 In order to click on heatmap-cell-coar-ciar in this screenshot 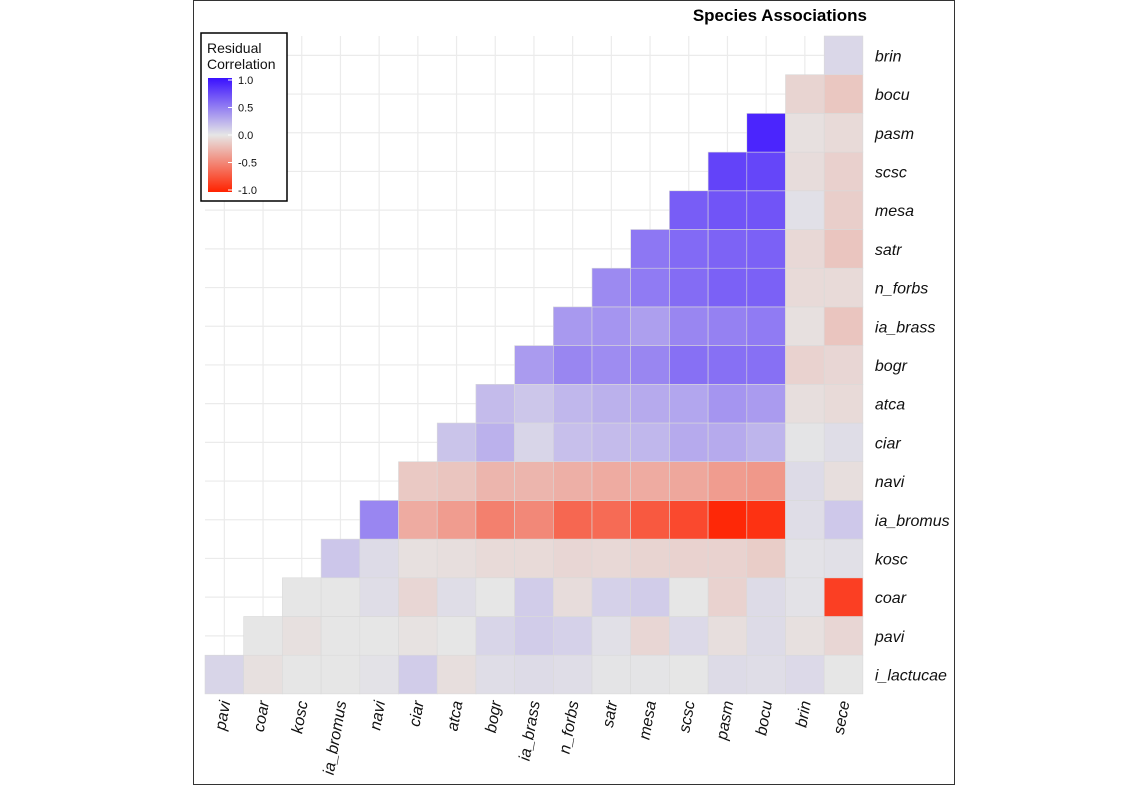, I will do `click(418, 597)`.